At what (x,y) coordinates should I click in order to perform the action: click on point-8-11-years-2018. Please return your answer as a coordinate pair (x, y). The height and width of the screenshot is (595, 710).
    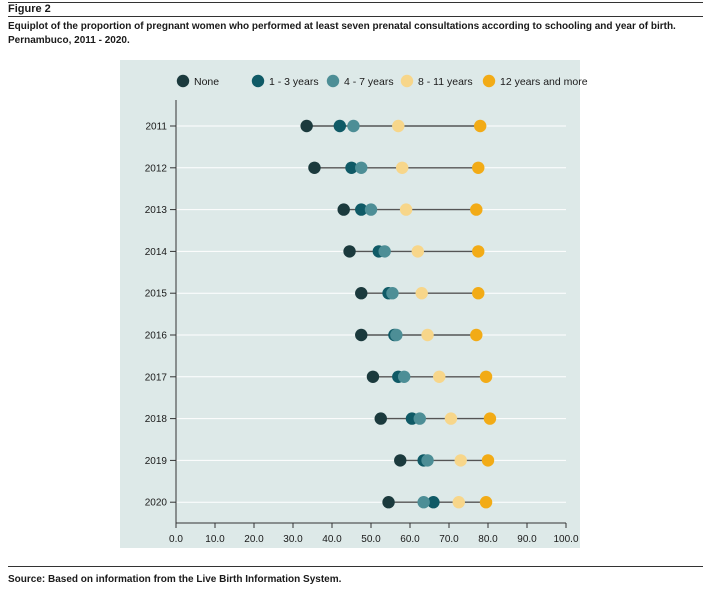
    Looking at the image, I should click on (451, 418).